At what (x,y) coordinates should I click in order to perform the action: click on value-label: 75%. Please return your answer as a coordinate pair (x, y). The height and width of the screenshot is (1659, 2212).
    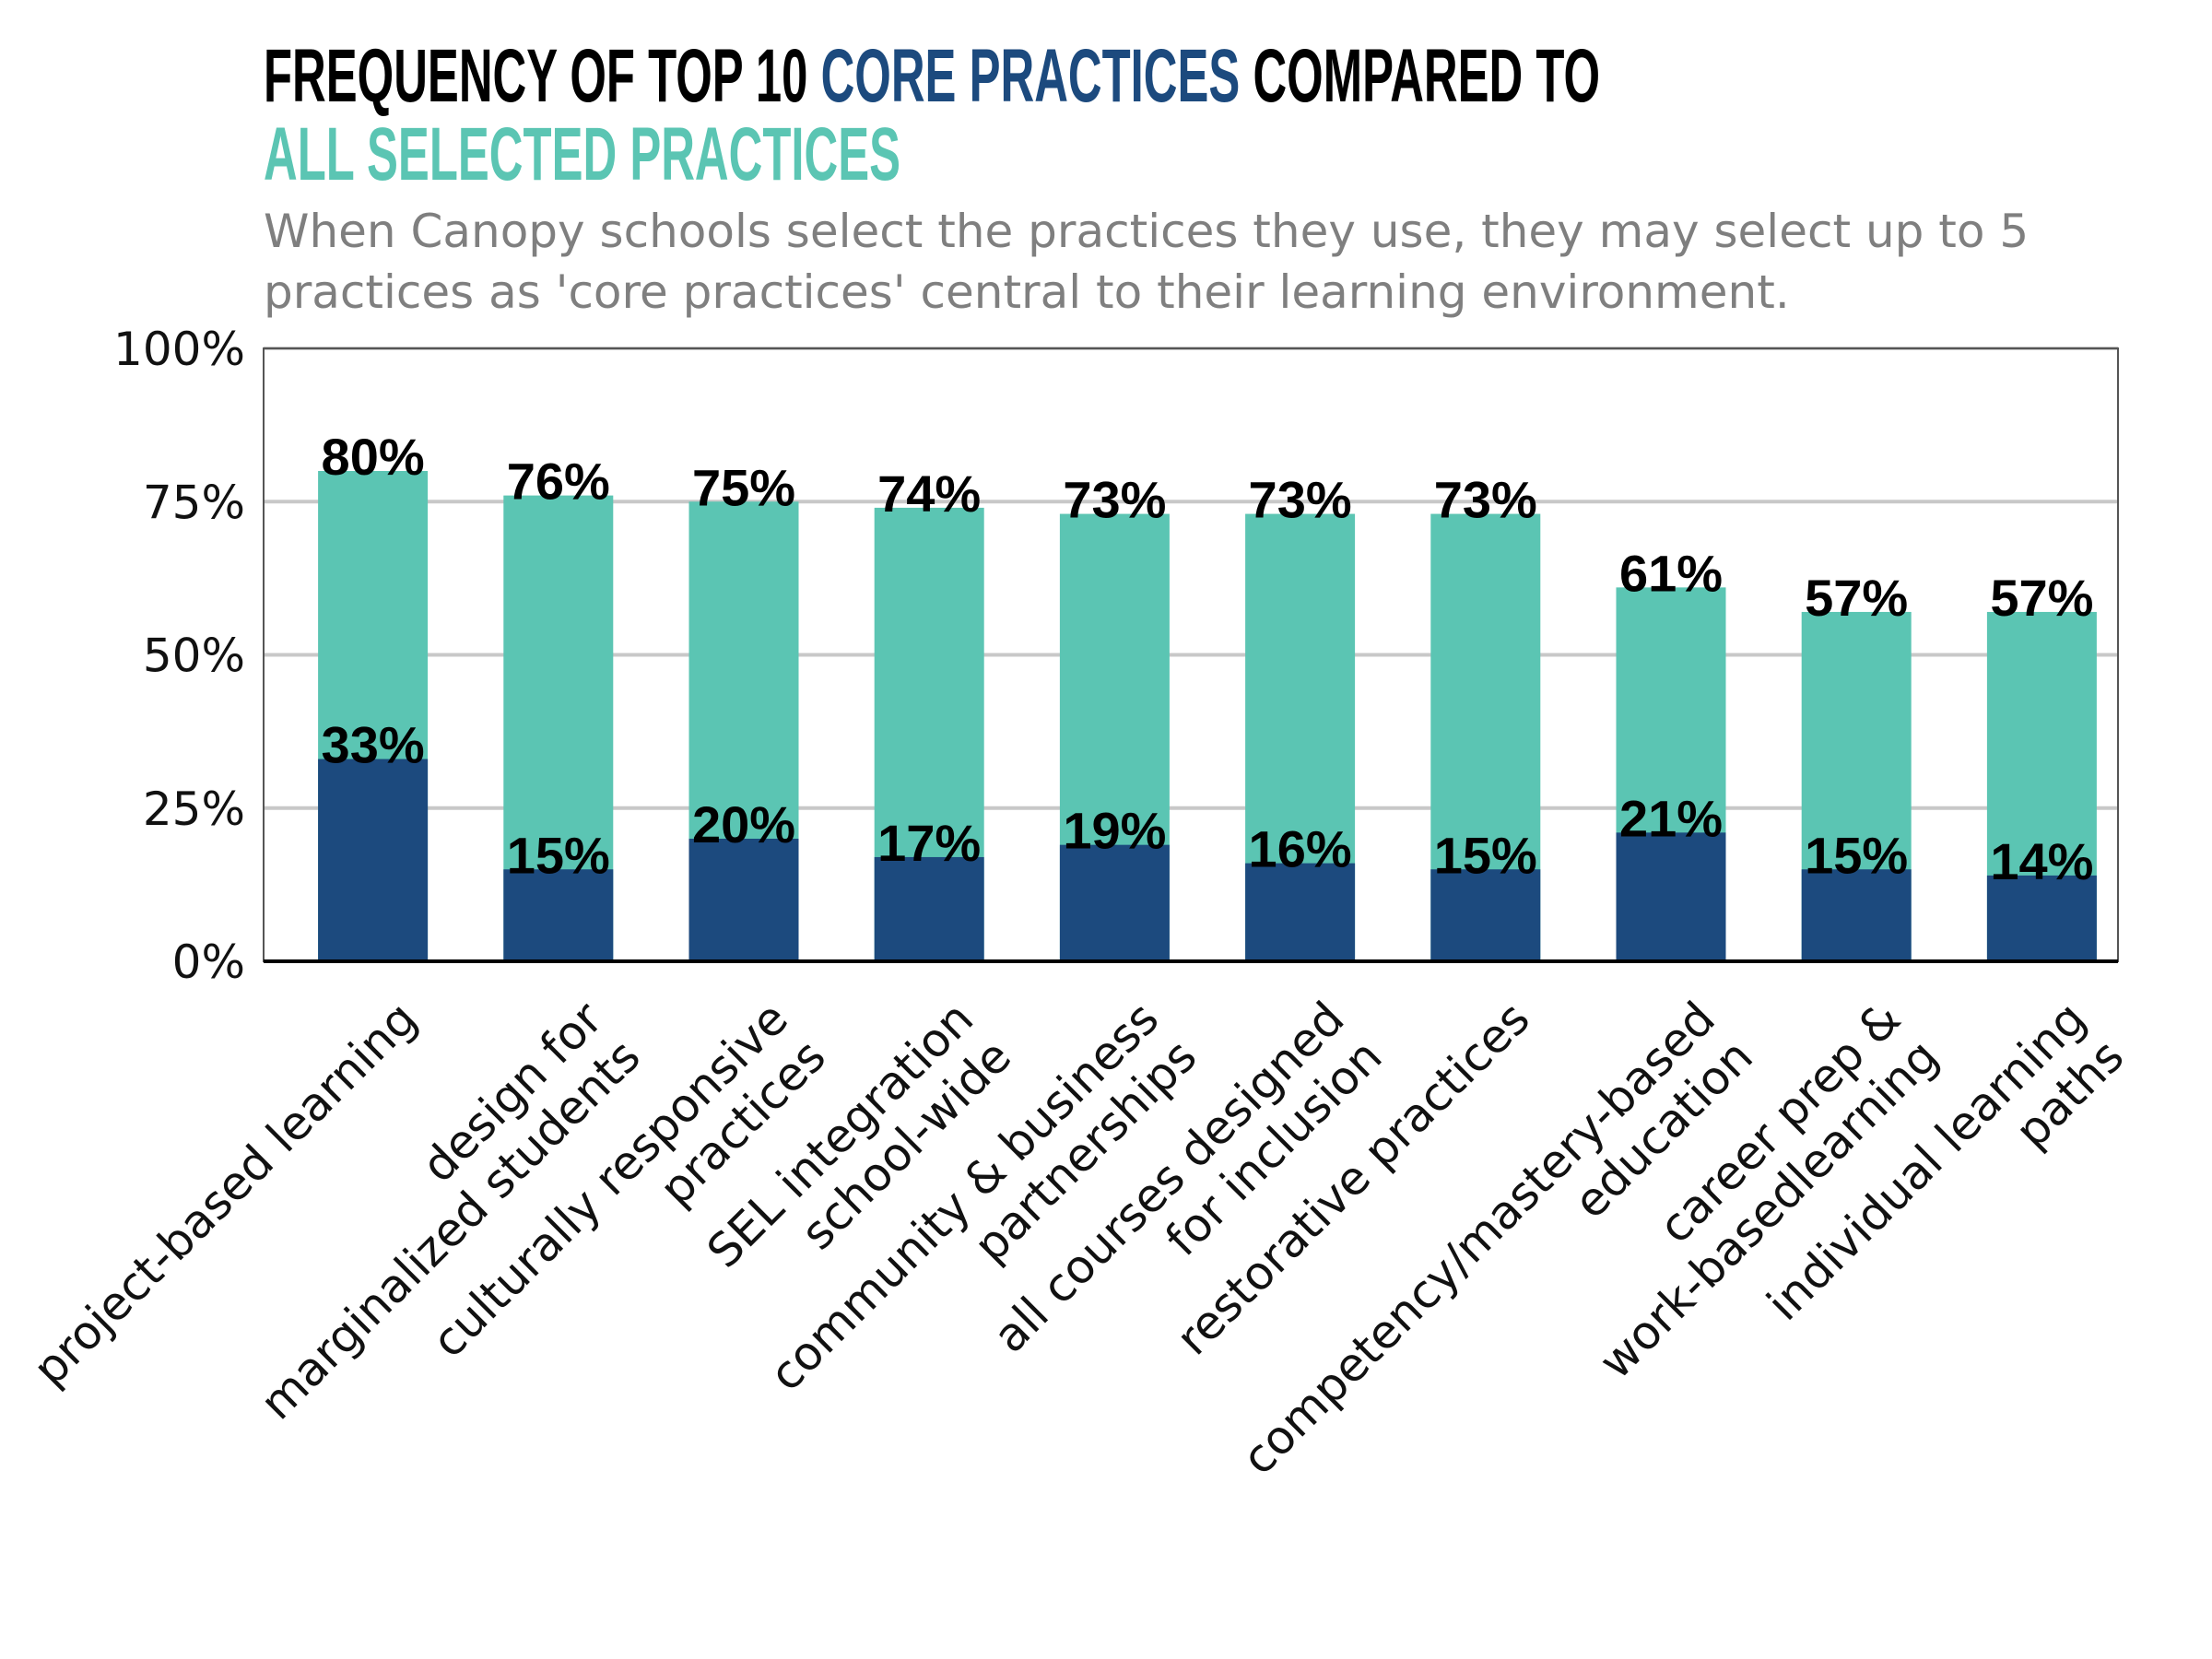
    Looking at the image, I should click on (743, 487).